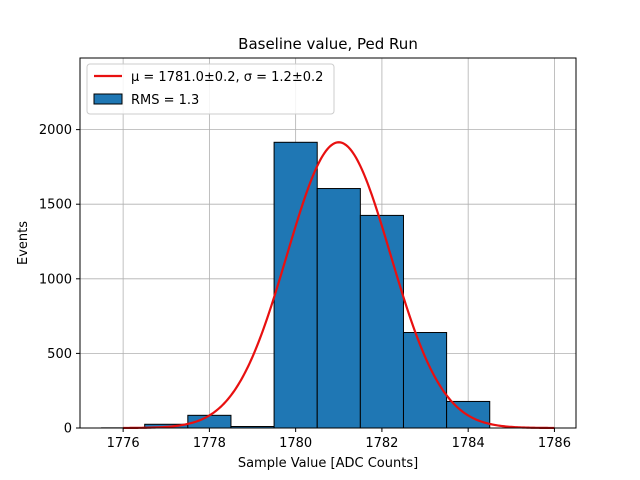 The width and height of the screenshot is (640, 480). What do you see at coordinates (328, 44) in the screenshot?
I see `chart-title: Baseline value, Ped Run` at bounding box center [328, 44].